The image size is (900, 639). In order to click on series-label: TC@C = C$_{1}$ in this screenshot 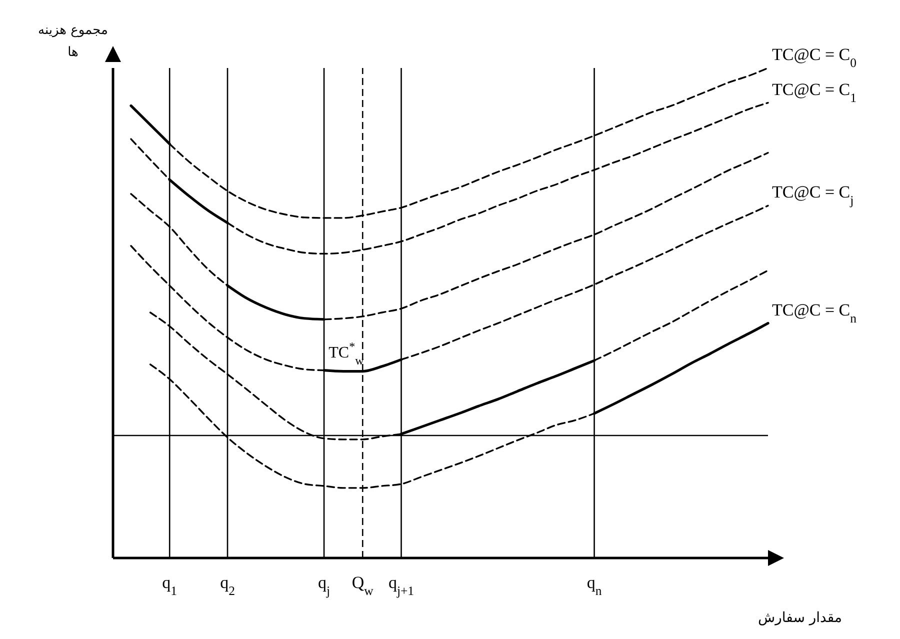, I will do `click(814, 92)`.